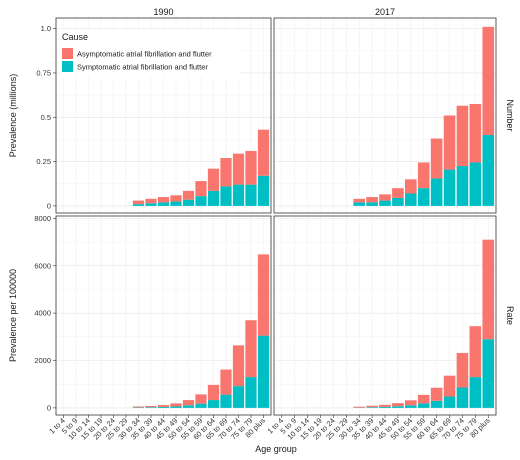  What do you see at coordinates (276, 449) in the screenshot?
I see `x-axis-title: Age group` at bounding box center [276, 449].